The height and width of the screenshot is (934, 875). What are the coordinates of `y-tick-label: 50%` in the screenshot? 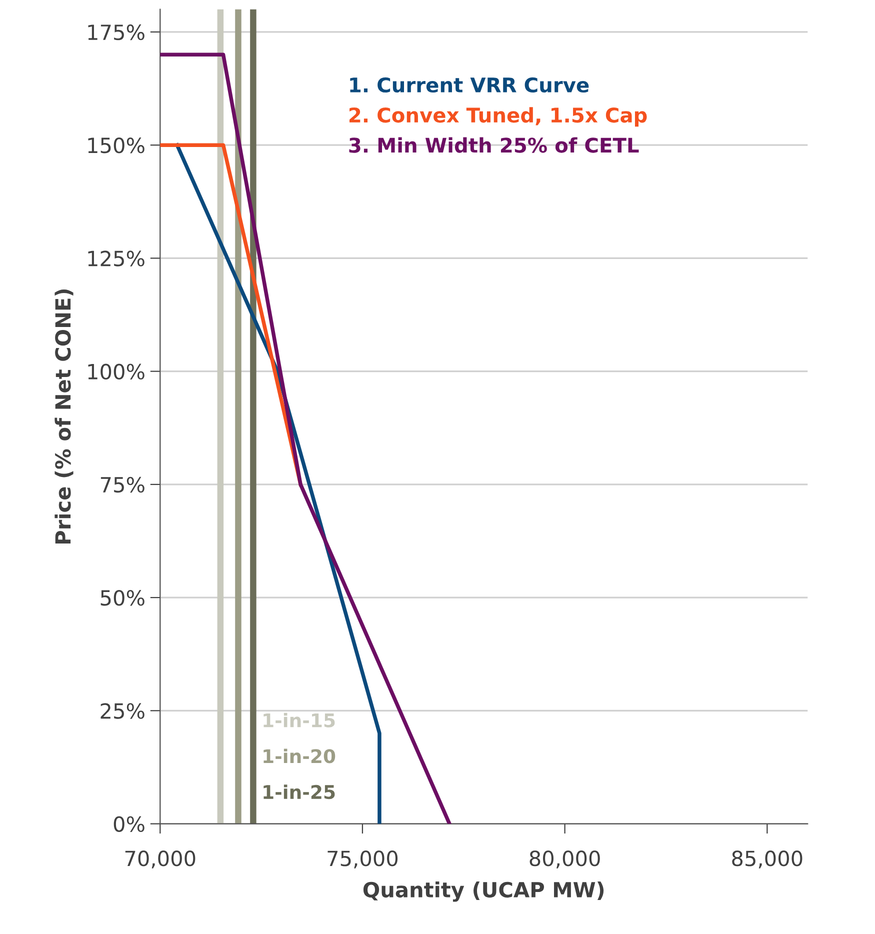 It's located at (122, 598).